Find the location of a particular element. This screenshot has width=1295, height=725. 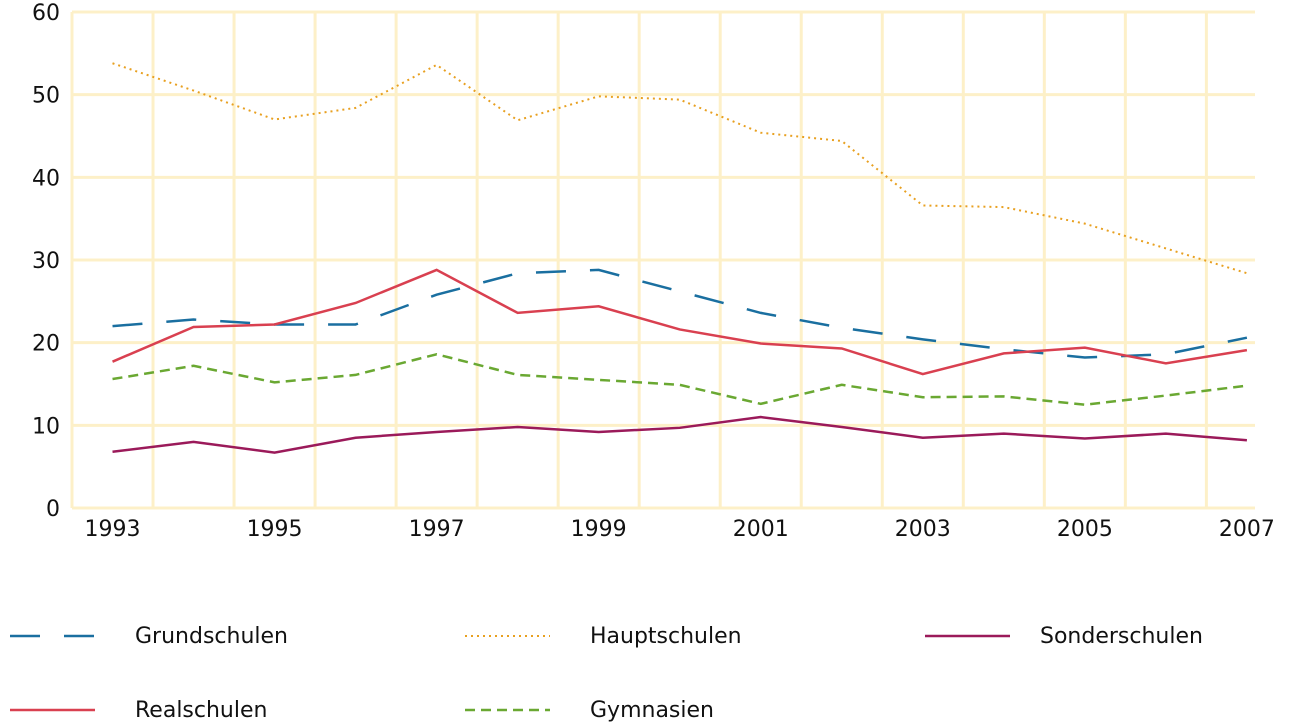

y-tick-label: 30 is located at coordinates (46, 261).